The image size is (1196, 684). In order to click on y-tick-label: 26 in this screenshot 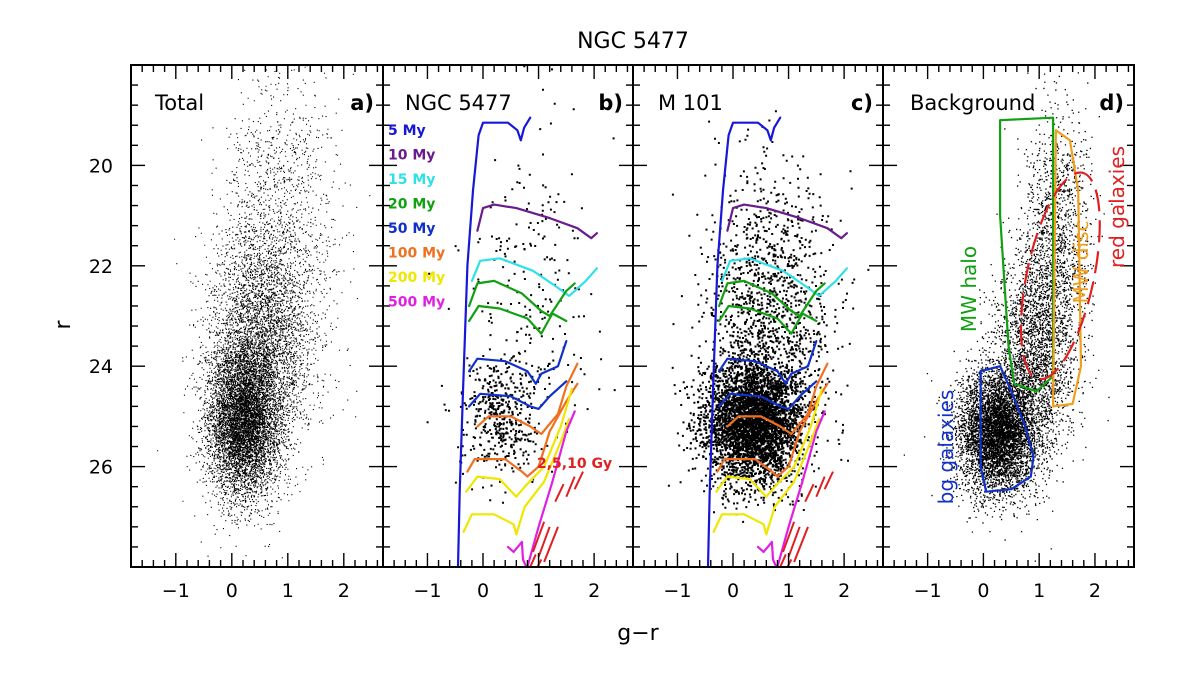, I will do `click(101, 468)`.